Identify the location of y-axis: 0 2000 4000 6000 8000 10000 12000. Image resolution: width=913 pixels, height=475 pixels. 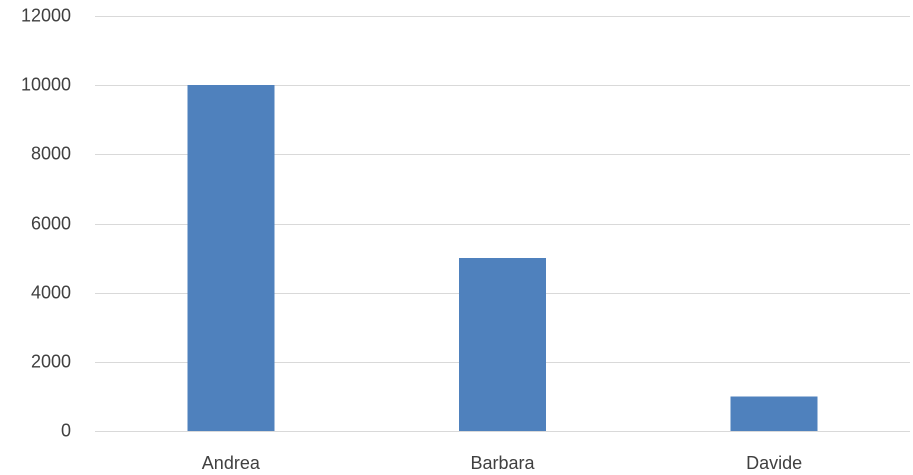
(46, 222).